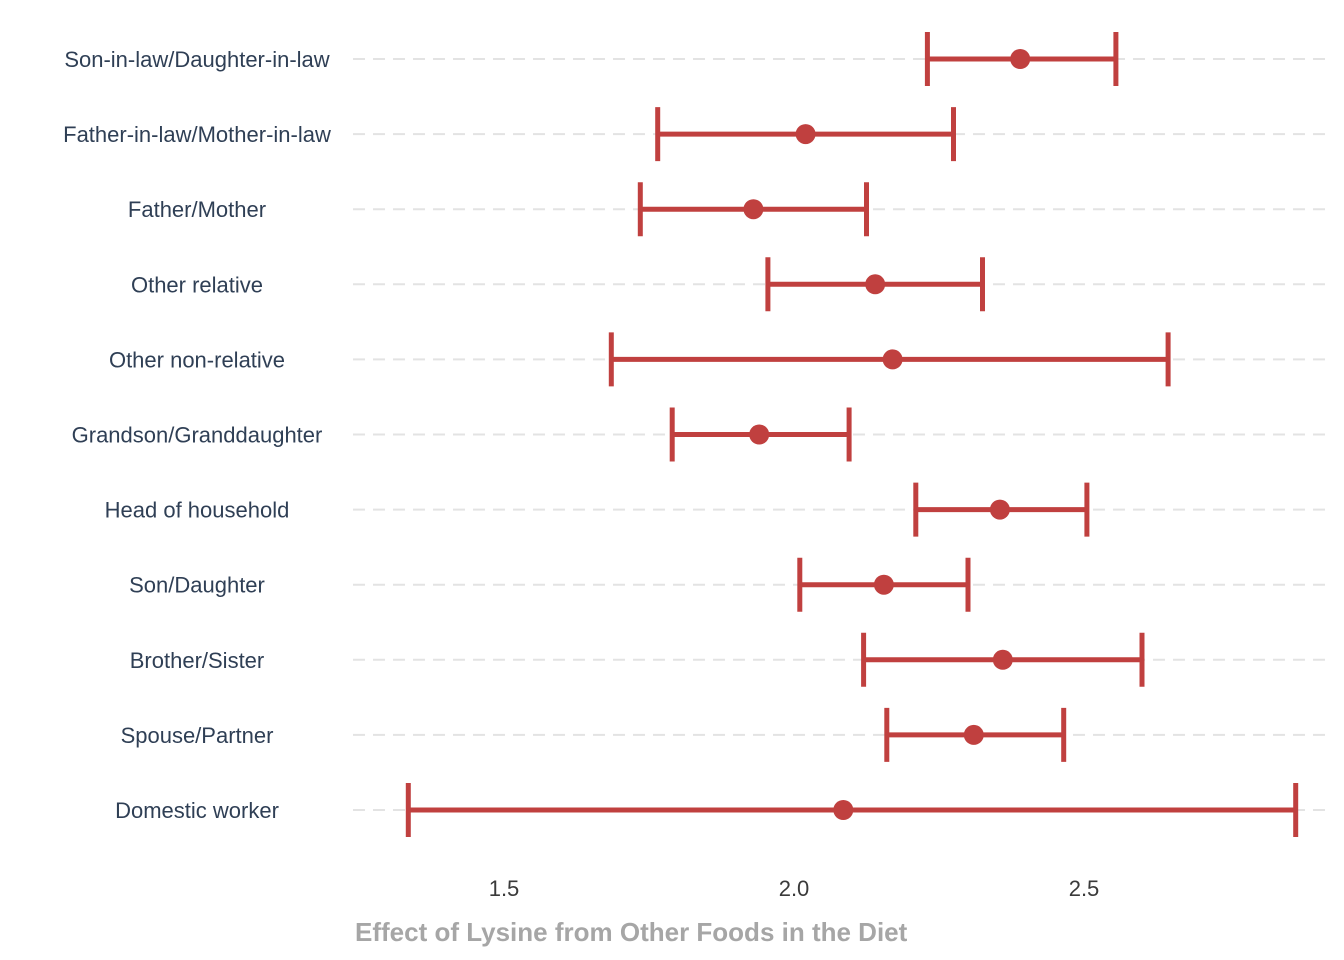 This screenshot has height=960, width=1344. What do you see at coordinates (197, 134) in the screenshot?
I see `category-label: Father-in-law/Mother-in-law` at bounding box center [197, 134].